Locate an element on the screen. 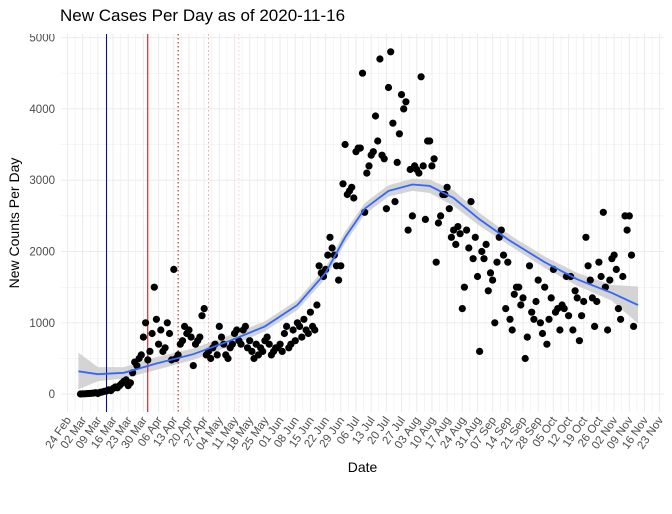 The height and width of the screenshot is (514, 672). y-tick-label: 1000 is located at coordinates (42, 324).